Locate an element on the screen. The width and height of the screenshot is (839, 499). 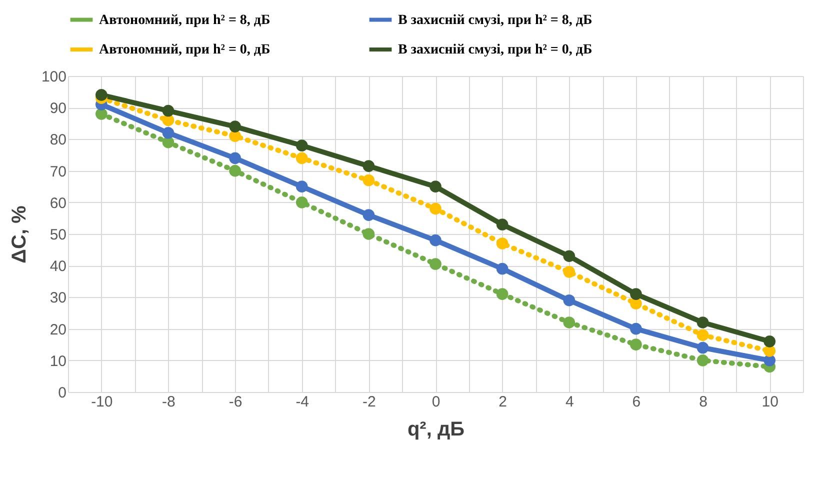
x-axis-title: q², дБ is located at coordinates (436, 429).